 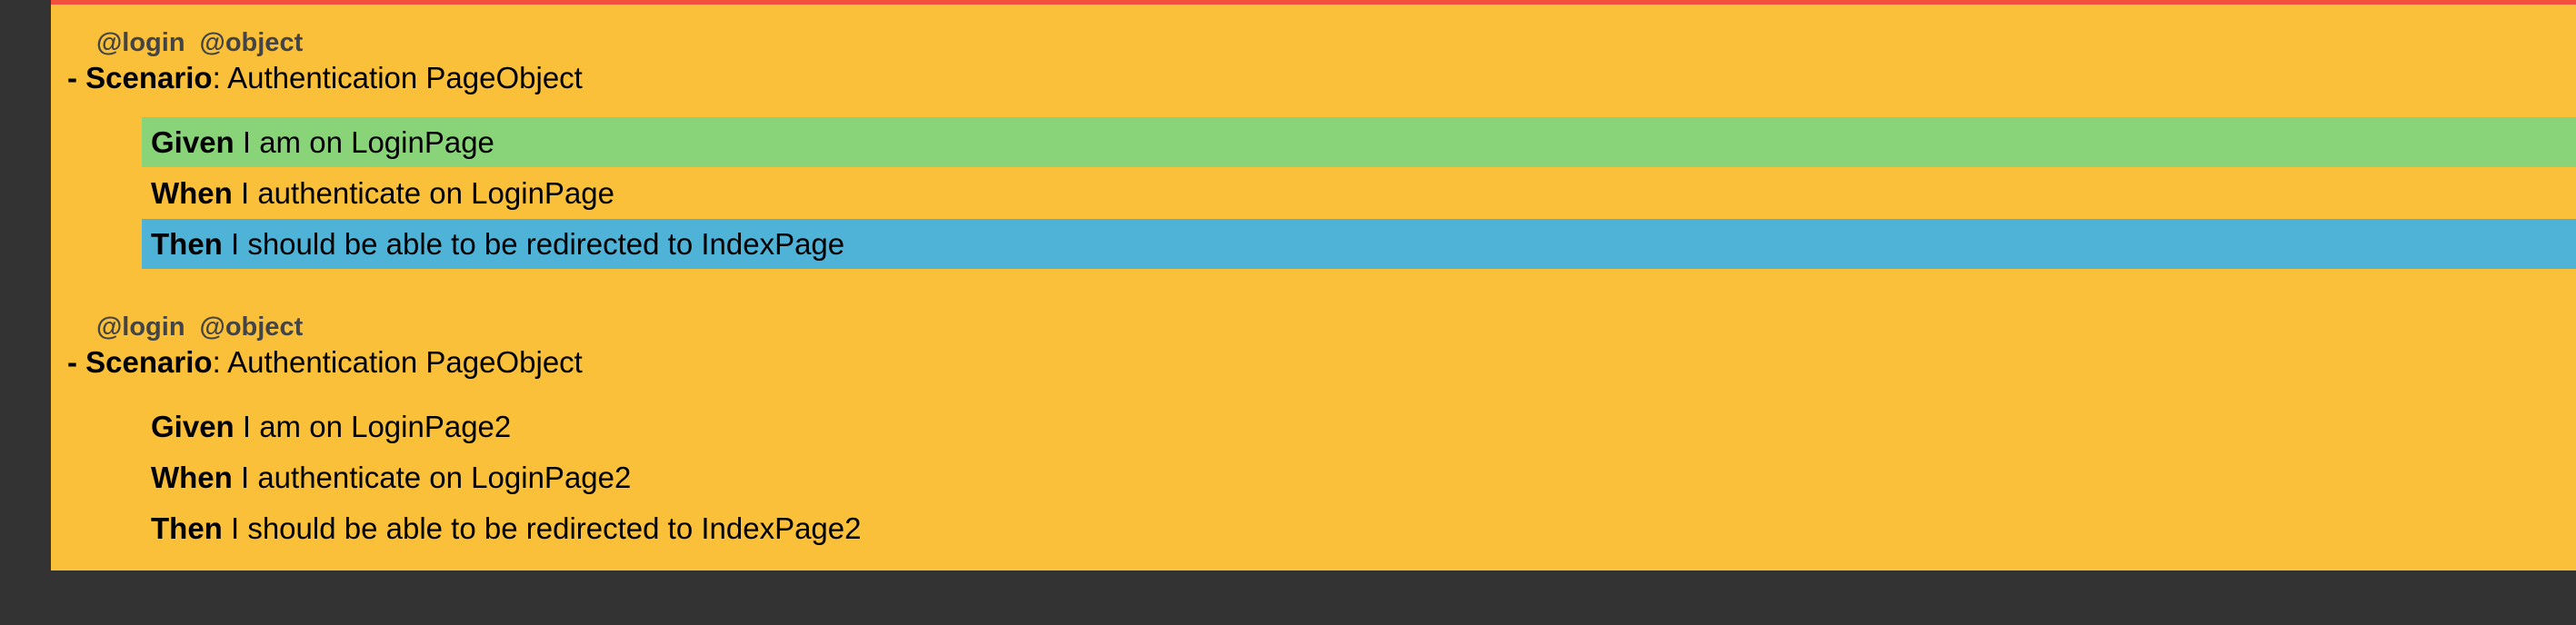 I want to click on step-given: Given I am on LoginPage2, so click(x=1359, y=426).